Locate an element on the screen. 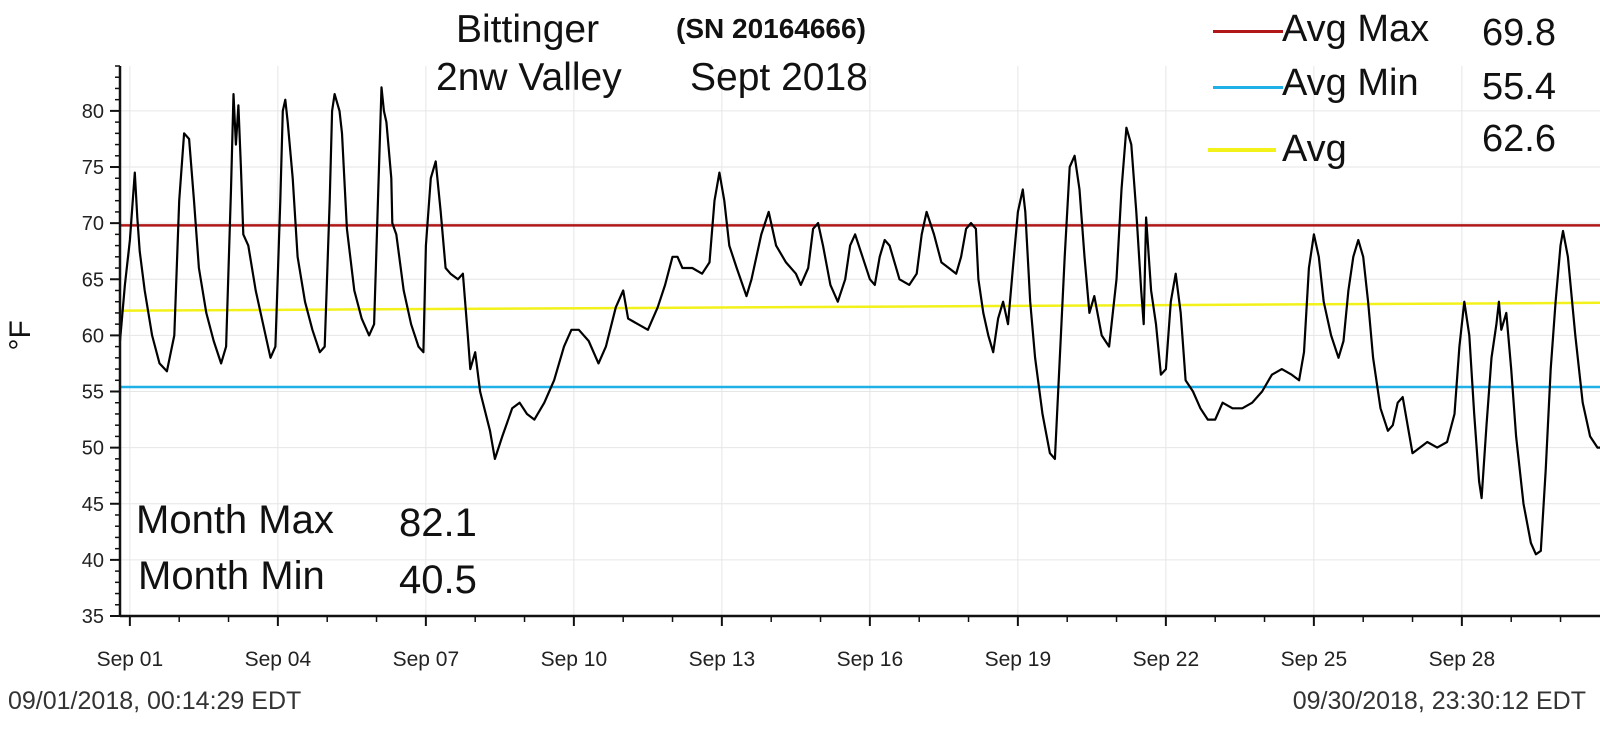 This screenshot has width=1600, height=736. y-tick-label: 75 is located at coordinates (93, 168).